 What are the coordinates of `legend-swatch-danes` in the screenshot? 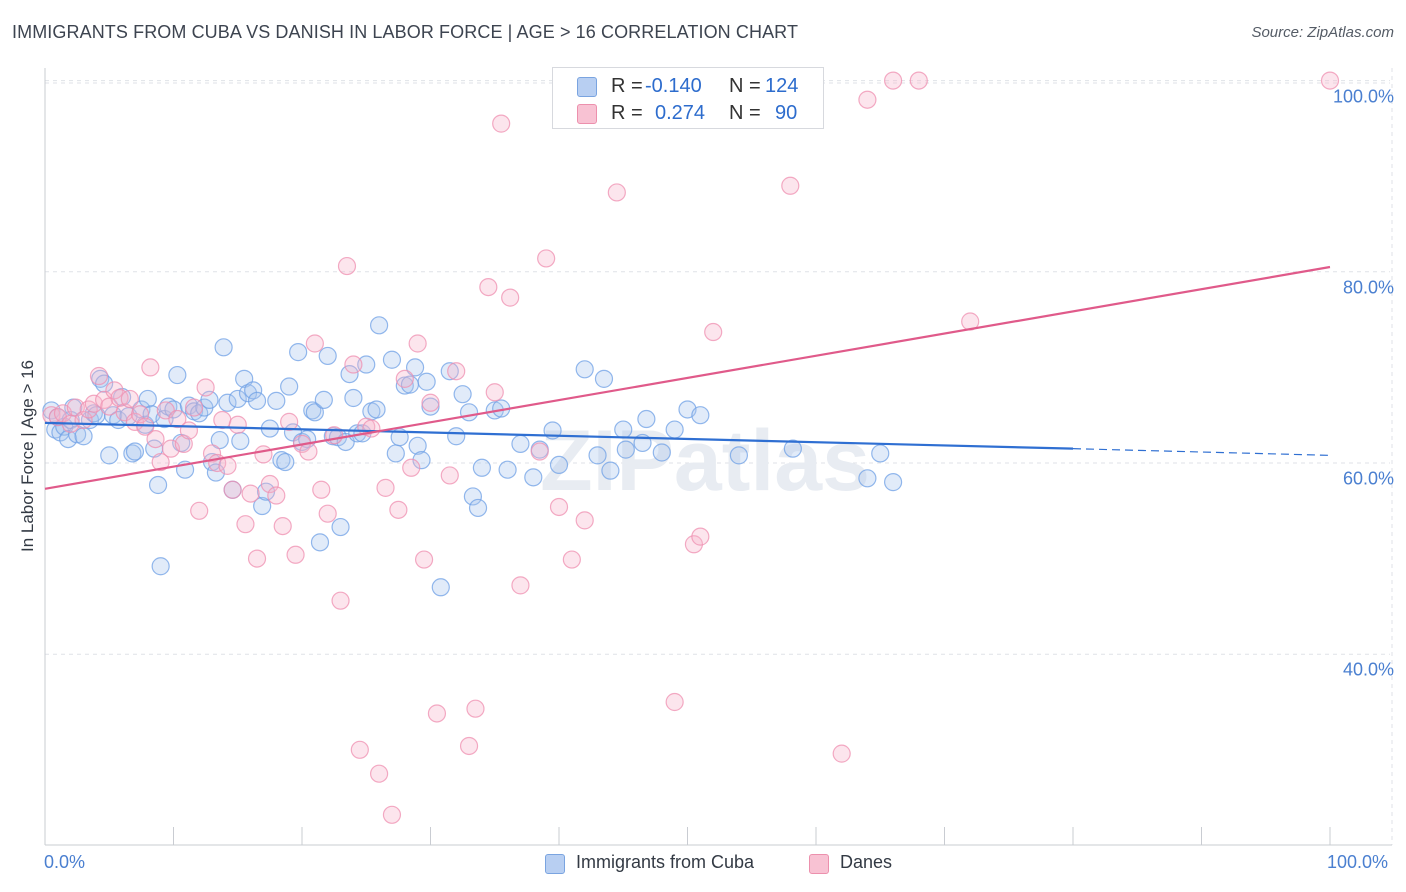 It's located at (587, 114).